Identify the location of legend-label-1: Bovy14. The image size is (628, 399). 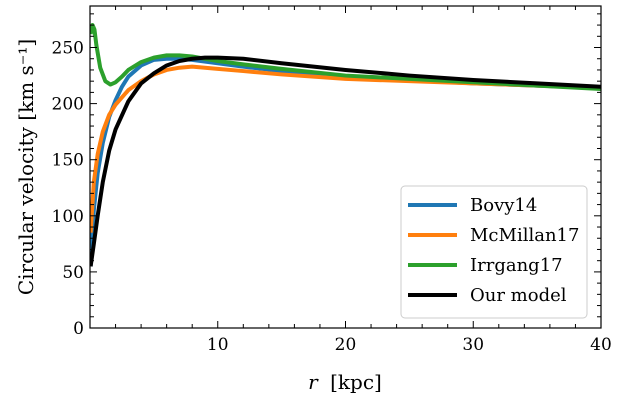
(503, 205).